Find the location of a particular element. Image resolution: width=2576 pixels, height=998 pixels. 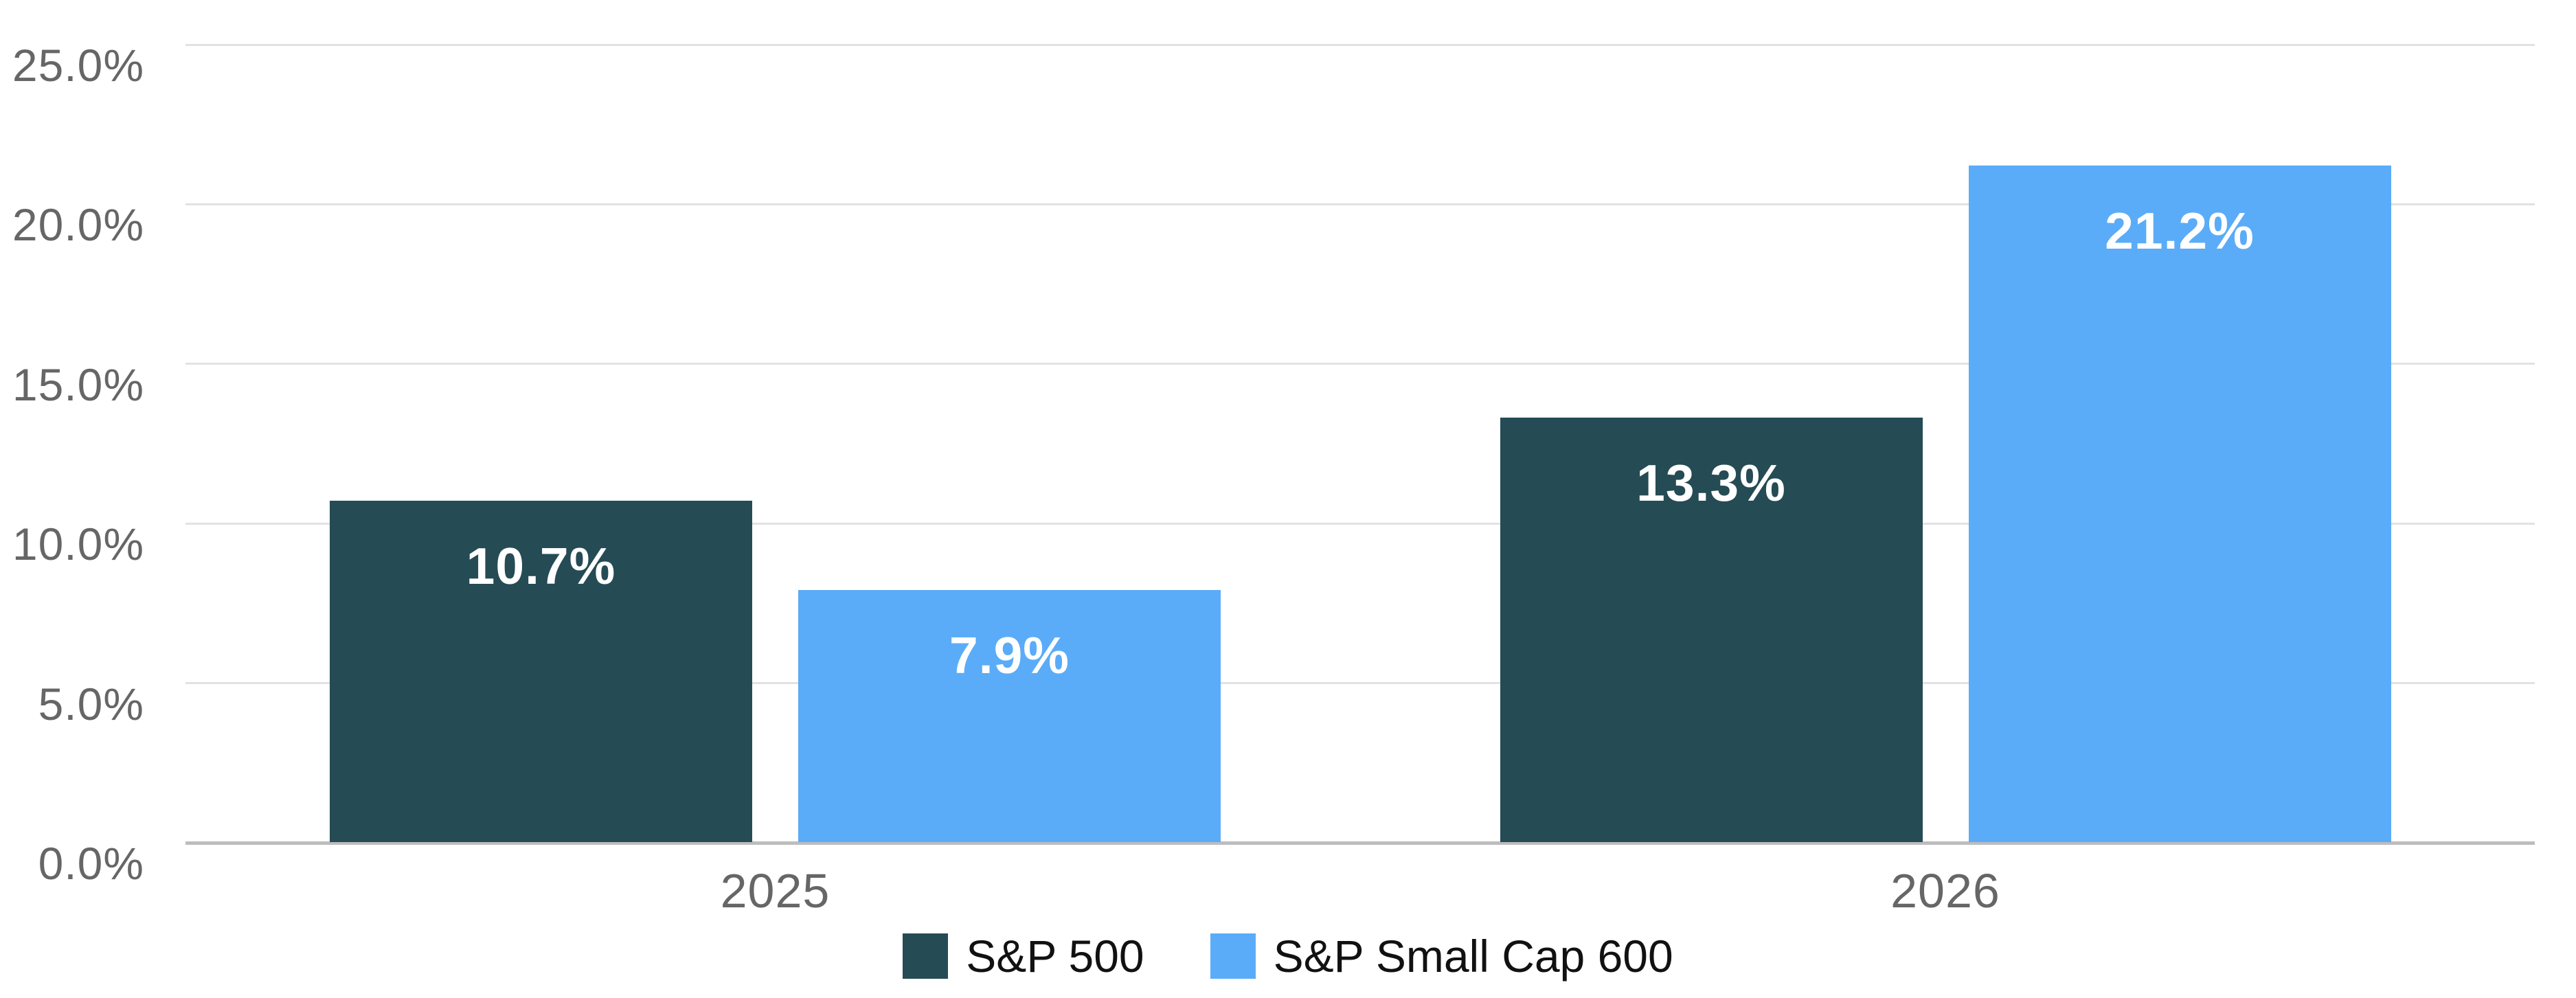

y-axis-tick-label-10: 10.0% is located at coordinates (78, 544).